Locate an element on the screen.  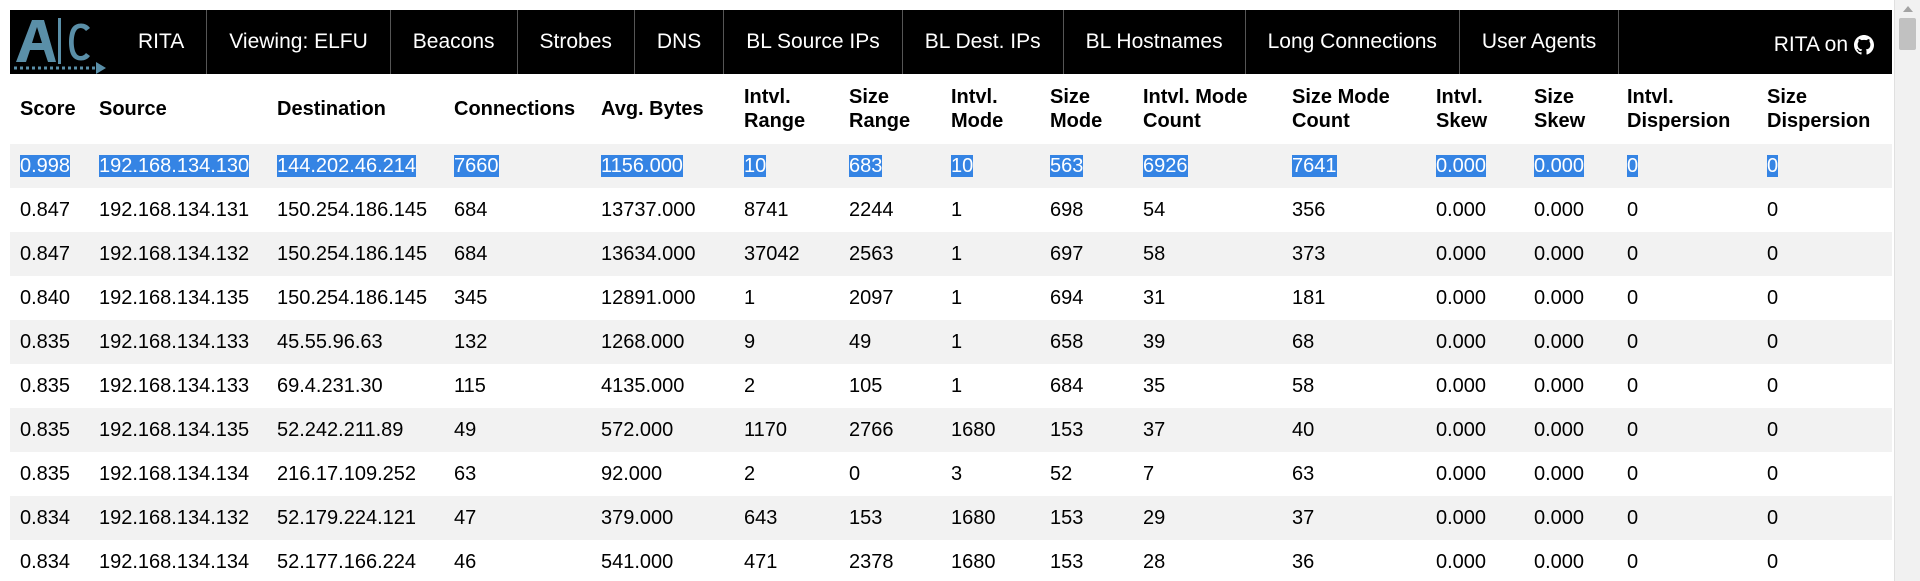
cell-score: 0.834 is located at coordinates (49, 560).